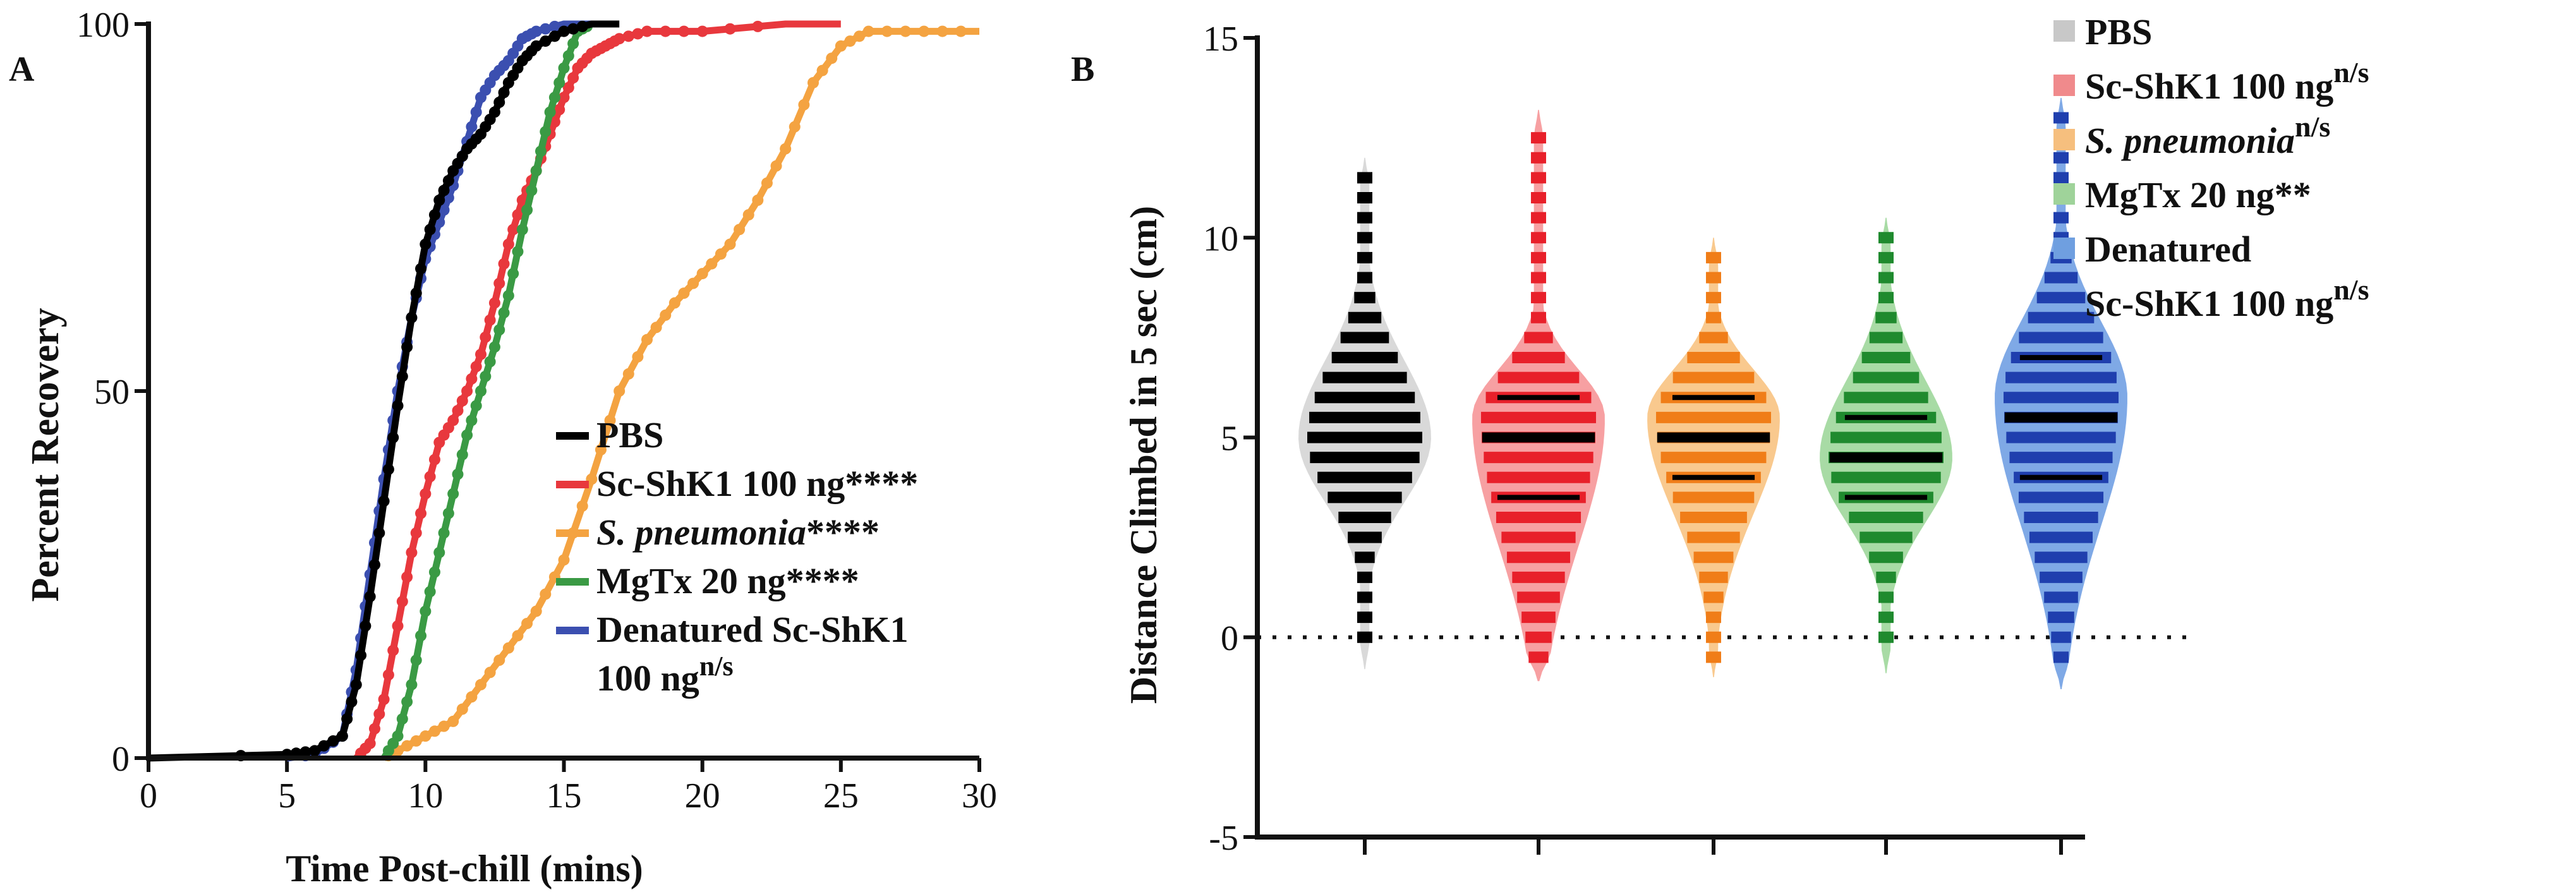  Describe the element at coordinates (752, 629) in the screenshot. I see `panel-a-legend-label: Denatured Sc-ShK1` at that location.